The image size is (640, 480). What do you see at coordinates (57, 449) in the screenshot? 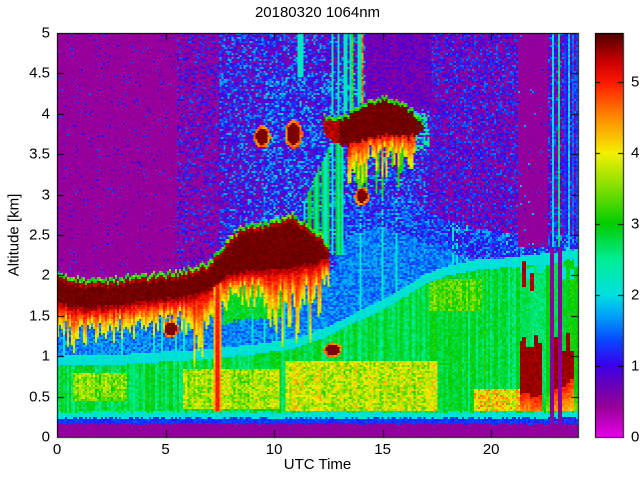
I see `x-tick-label: 0` at bounding box center [57, 449].